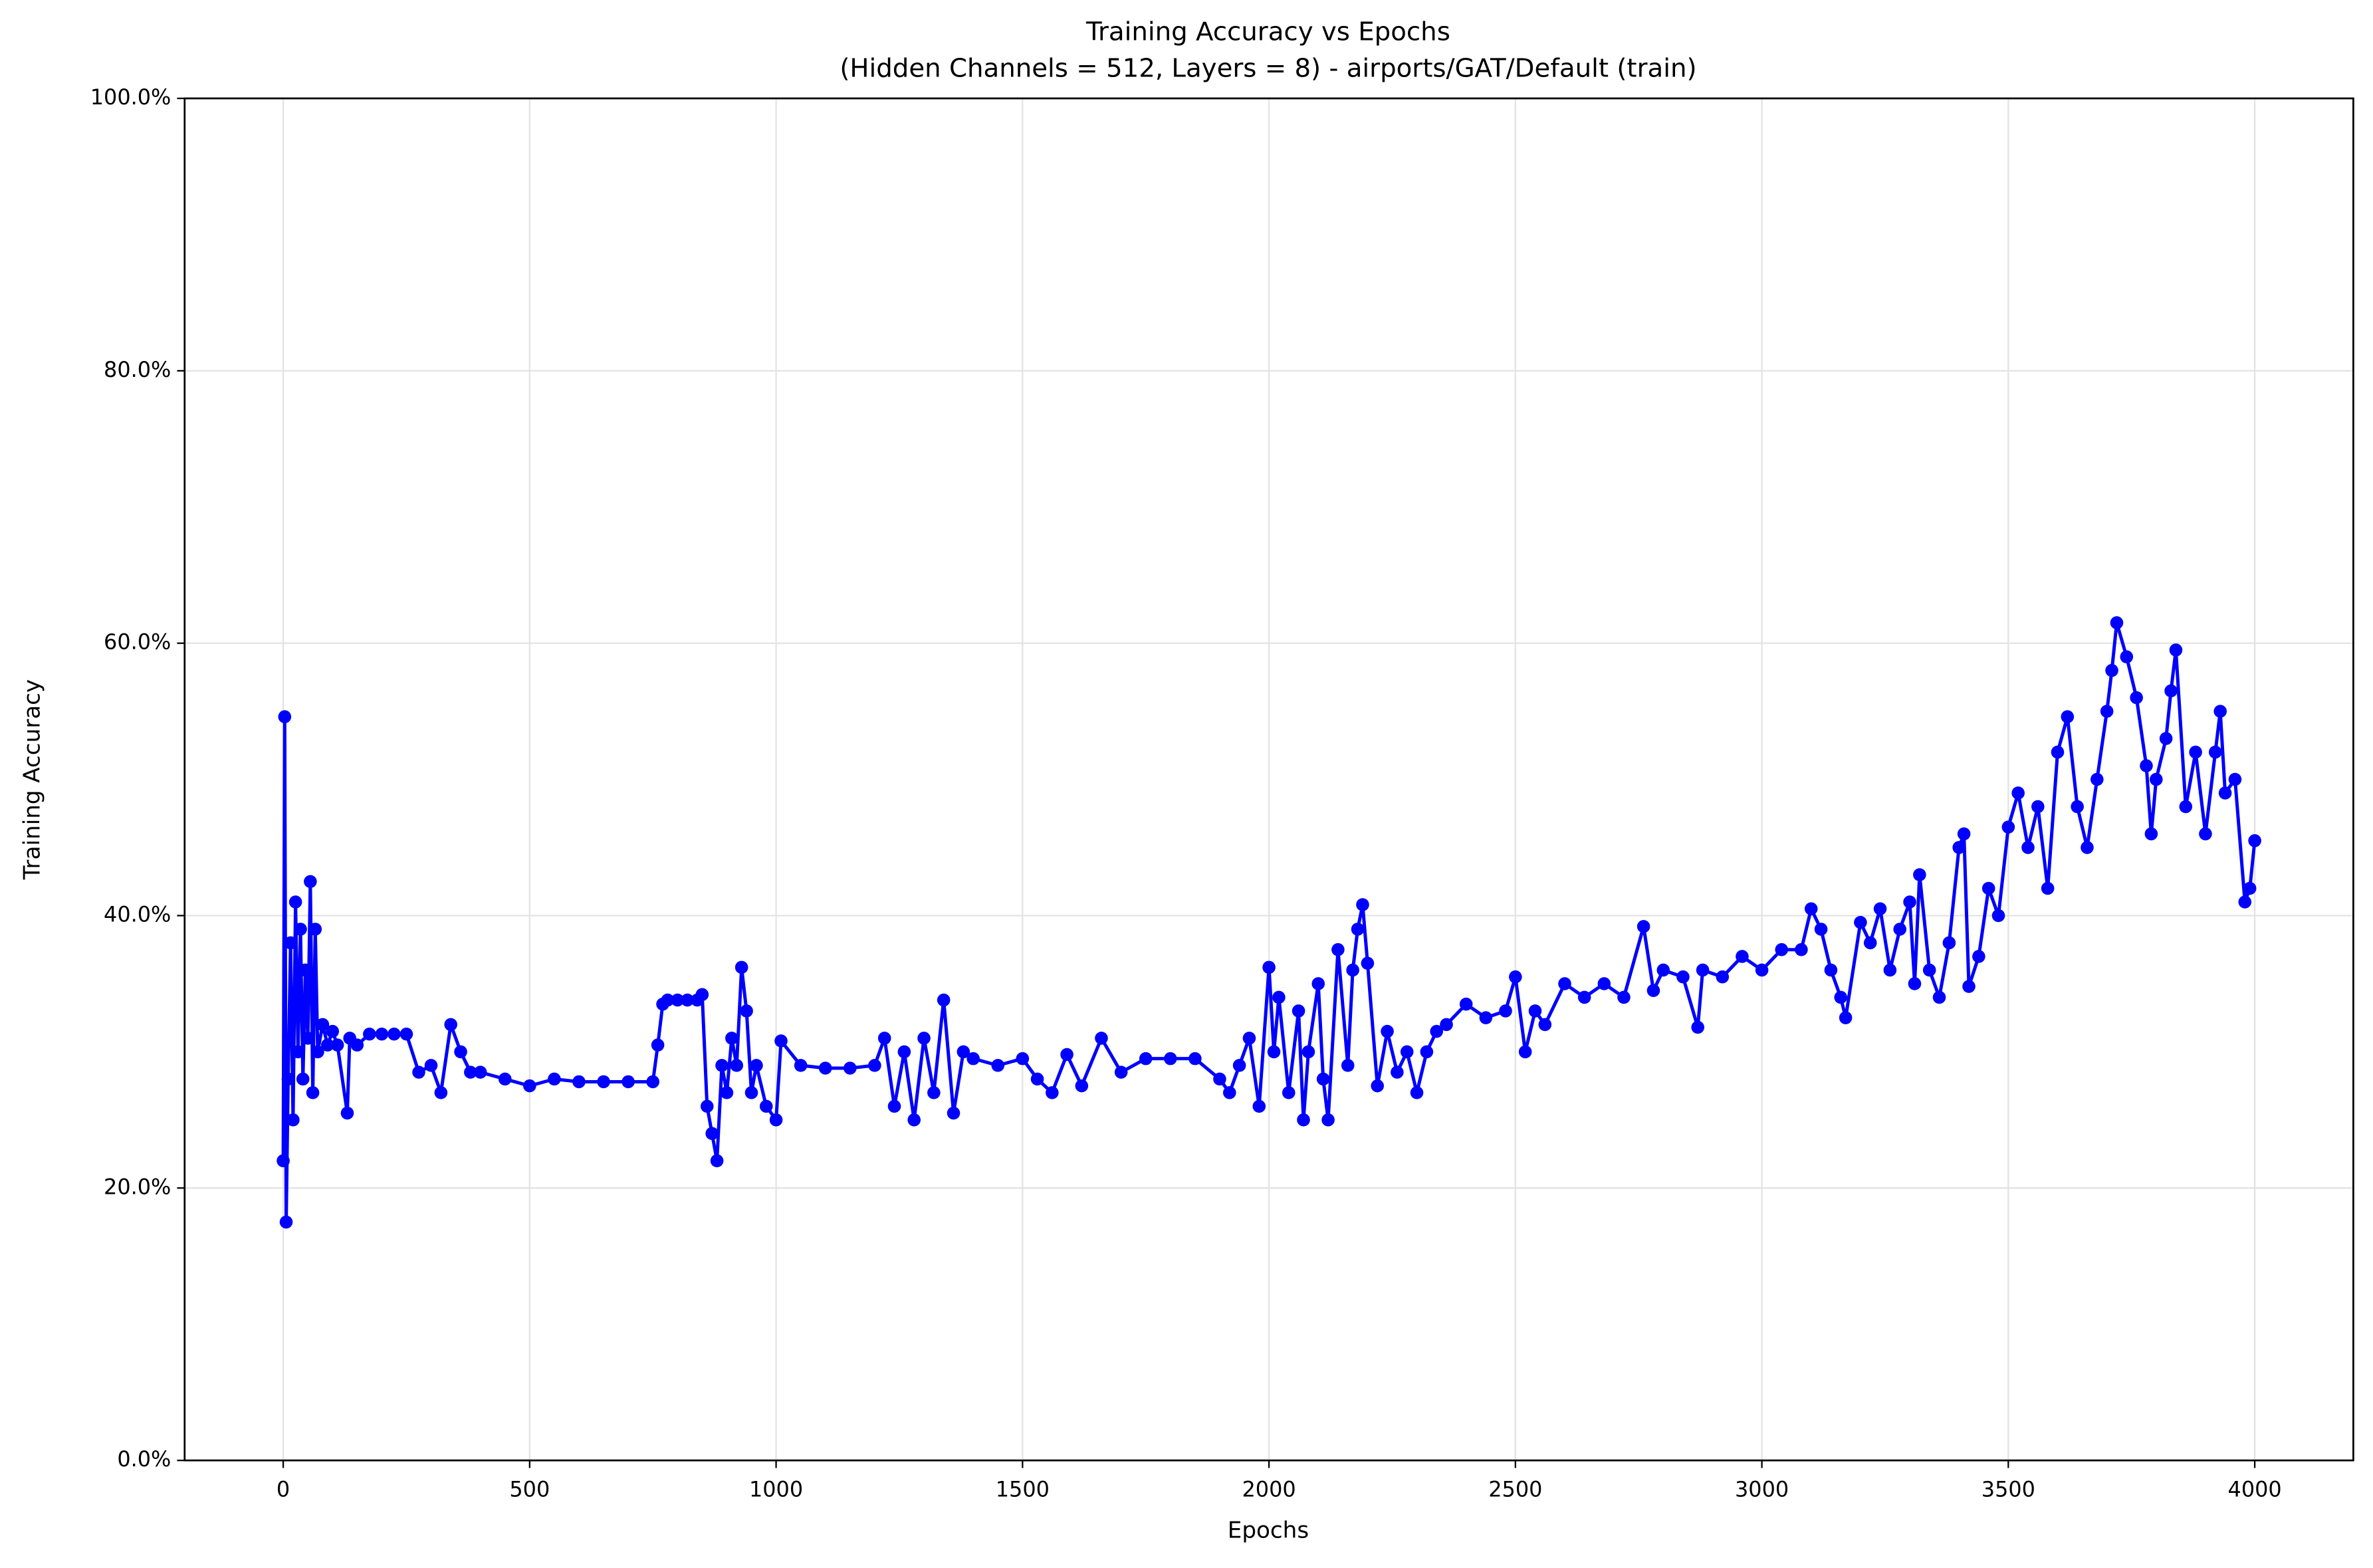  I want to click on y-axis-label: Training Accuracy, so click(32, 779).